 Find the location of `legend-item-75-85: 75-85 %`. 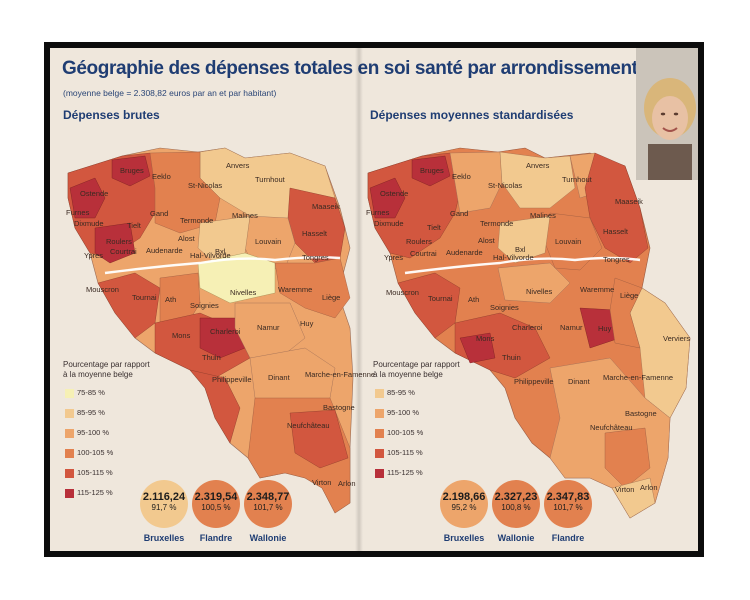

legend-item-75-85: 75-85 % is located at coordinates (85, 394).